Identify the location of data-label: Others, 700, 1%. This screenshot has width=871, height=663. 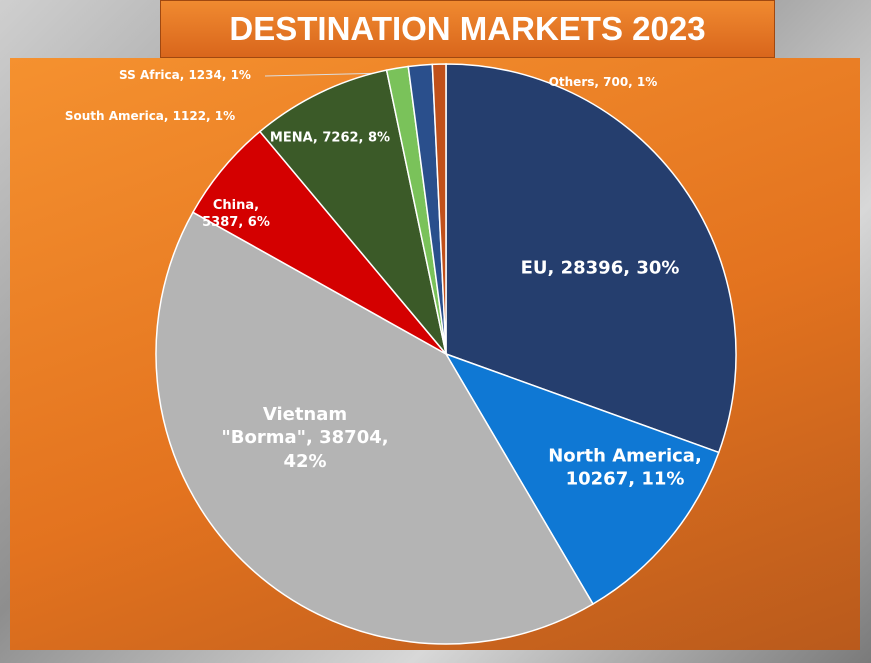
(603, 82).